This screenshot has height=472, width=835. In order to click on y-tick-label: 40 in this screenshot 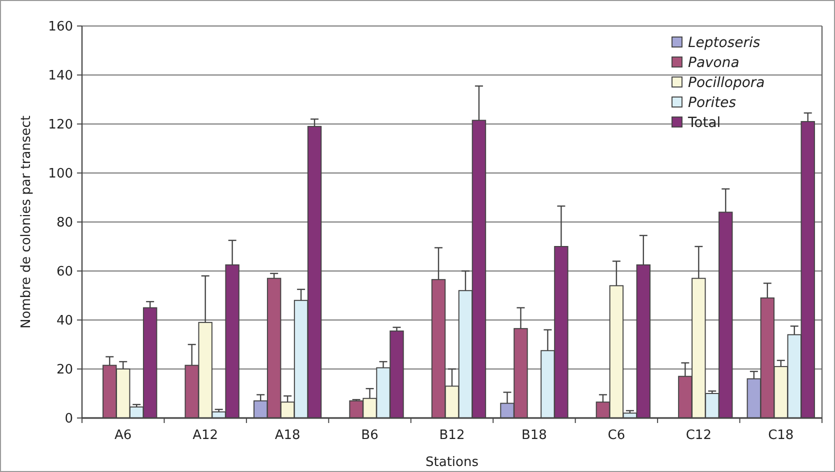, I will do `click(64, 321)`.